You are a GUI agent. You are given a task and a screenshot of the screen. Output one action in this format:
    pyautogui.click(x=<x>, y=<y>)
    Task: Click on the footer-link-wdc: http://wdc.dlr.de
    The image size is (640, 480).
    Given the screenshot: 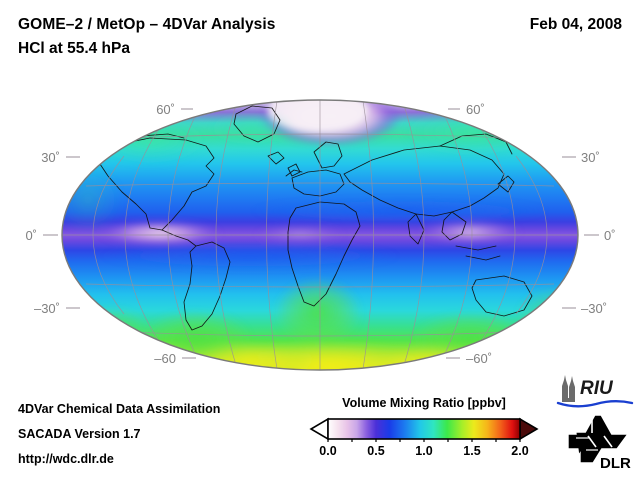 What is the action you would take?
    pyautogui.click(x=66, y=459)
    